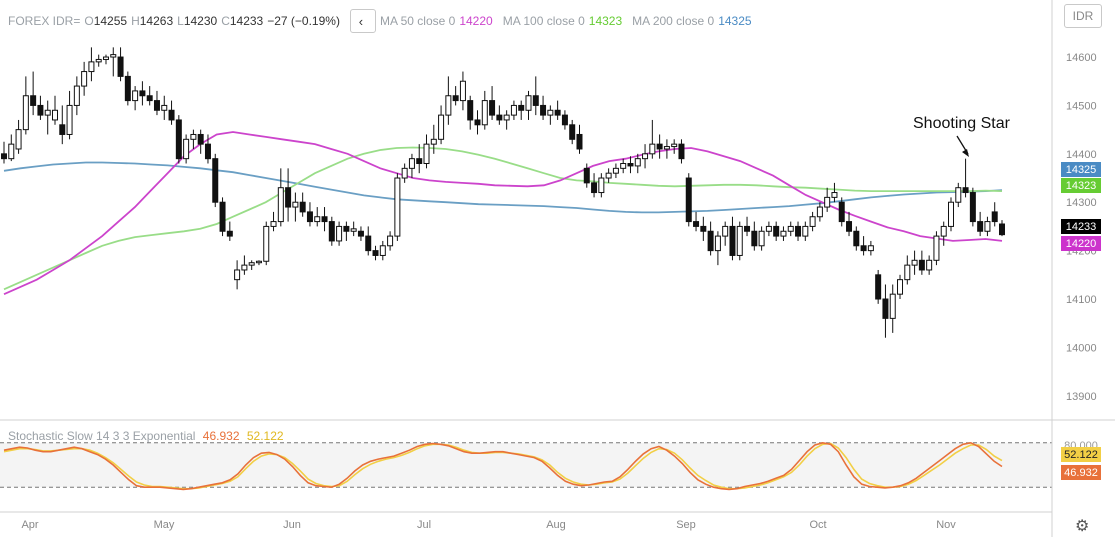  I want to click on stoch-d-value: 52.122, so click(265, 436).